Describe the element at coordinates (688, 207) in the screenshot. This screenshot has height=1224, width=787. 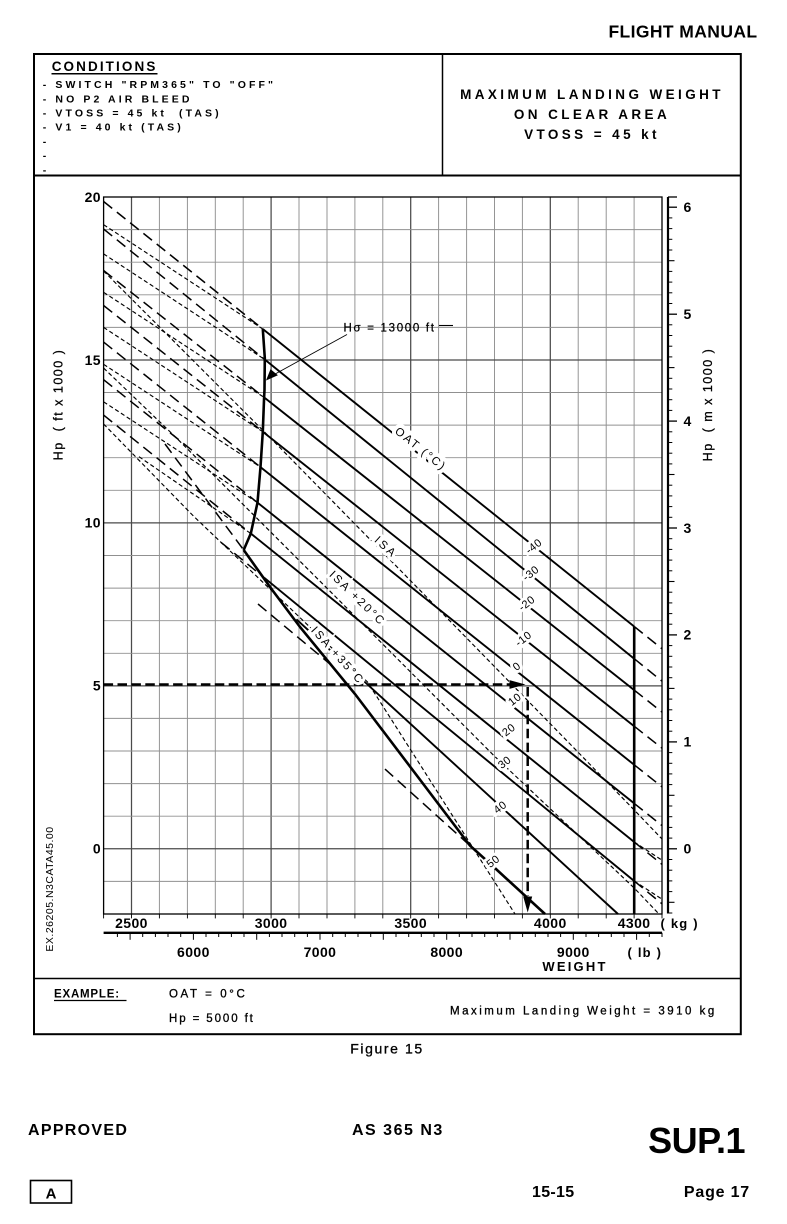
I see `svg-text: 6` at that location.